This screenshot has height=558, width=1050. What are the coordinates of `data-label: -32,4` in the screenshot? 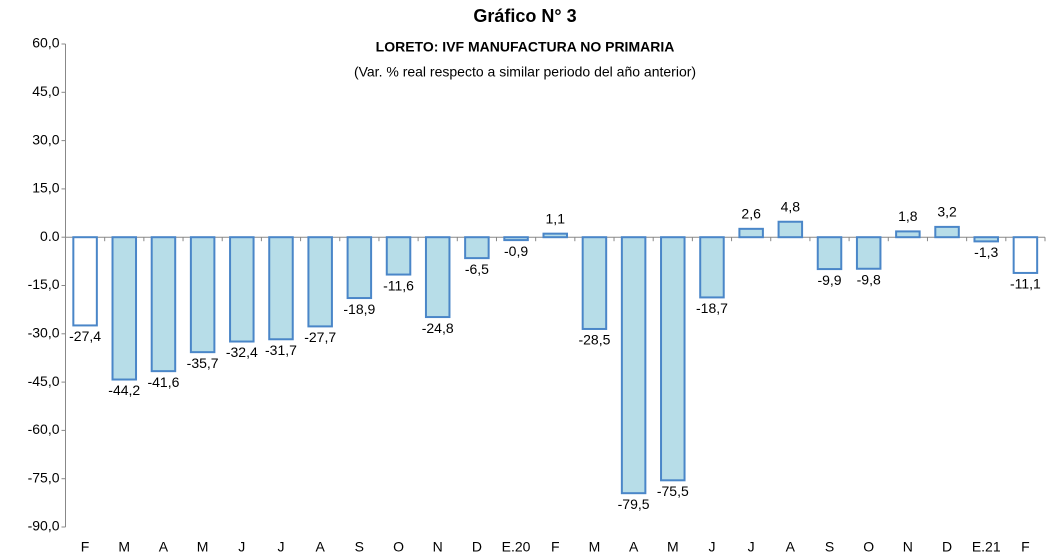 It's located at (242, 352).